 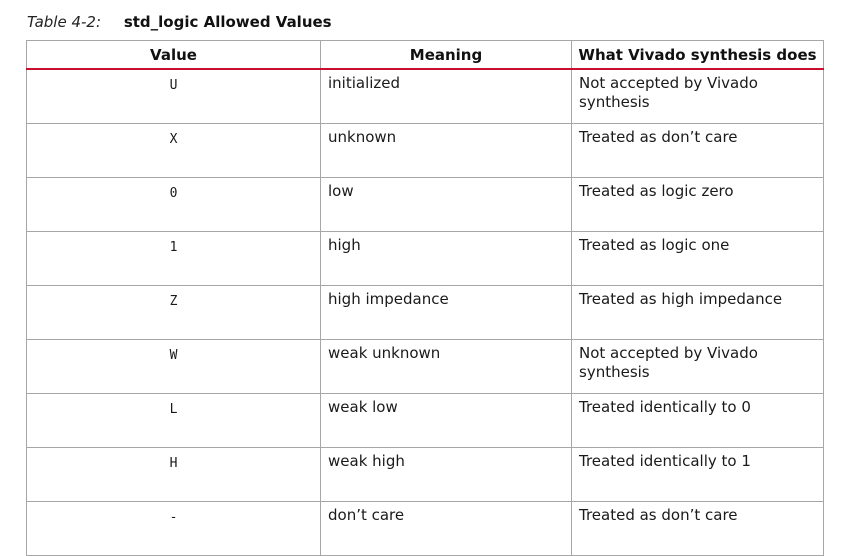 What do you see at coordinates (446, 312) in the screenshot?
I see `meaning-cell: high impedance` at bounding box center [446, 312].